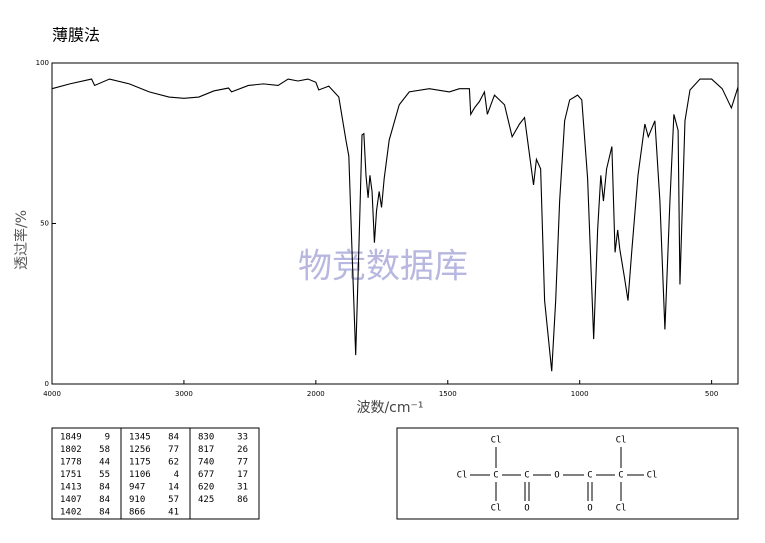 The height and width of the screenshot is (543, 765). Describe the element at coordinates (242, 438) in the screenshot. I see `peak-transmittance: 33` at that location.